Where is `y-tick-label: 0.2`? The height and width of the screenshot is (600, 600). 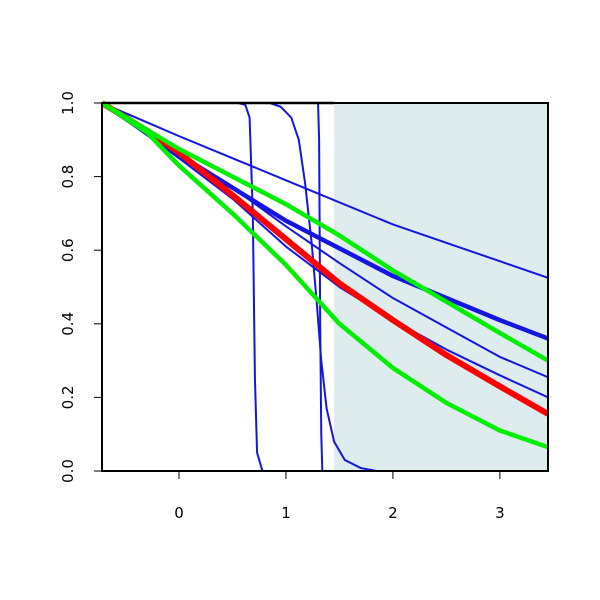 y-tick-label: 0.2 is located at coordinates (68, 397).